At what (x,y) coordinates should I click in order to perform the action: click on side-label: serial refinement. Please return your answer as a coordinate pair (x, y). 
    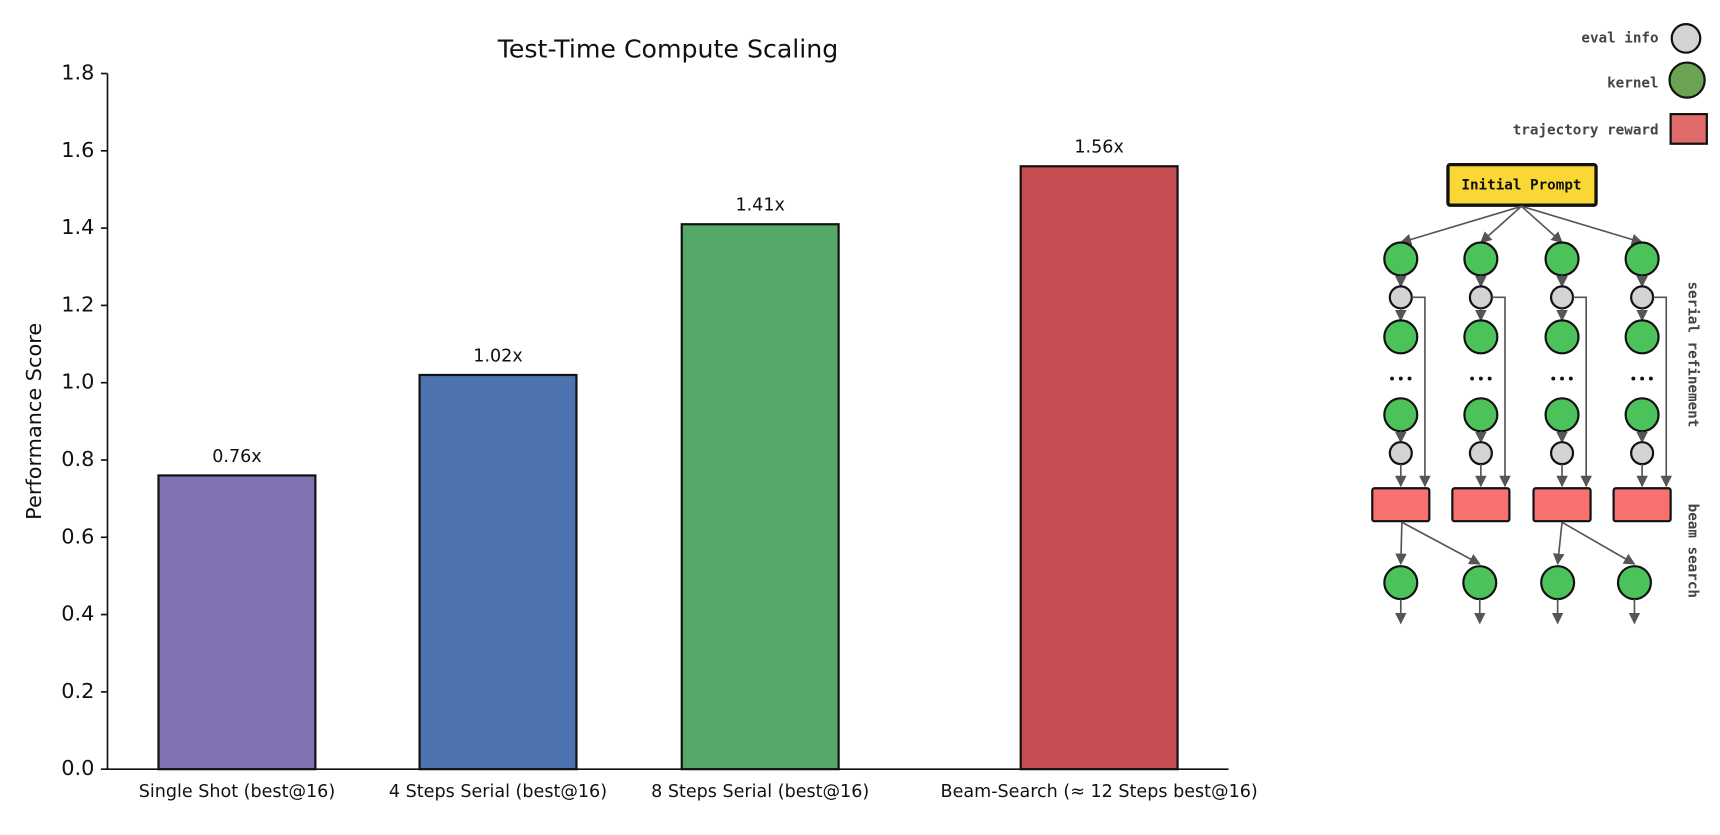
    Looking at the image, I should click on (1693, 354).